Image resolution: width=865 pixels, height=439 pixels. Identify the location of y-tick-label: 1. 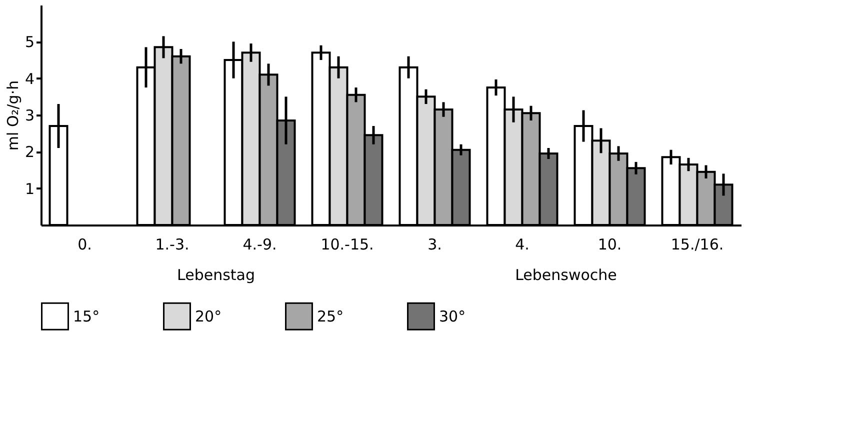
(29, 189).